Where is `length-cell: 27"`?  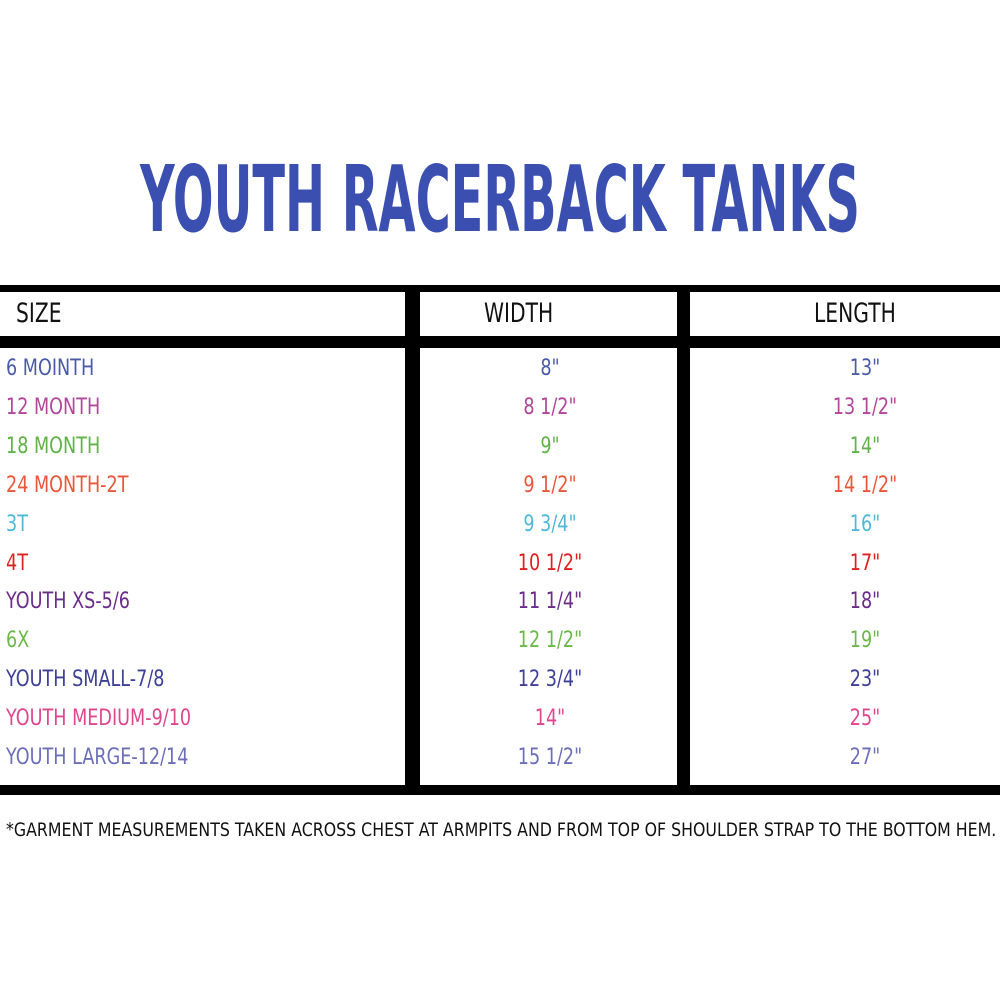
length-cell: 27" is located at coordinates (865, 757).